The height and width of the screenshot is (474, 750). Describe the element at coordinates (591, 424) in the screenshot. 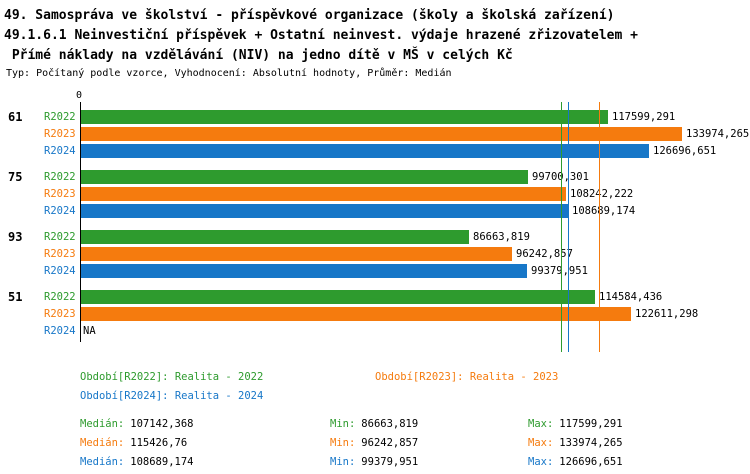

I see `max-value: 117599,291` at that location.